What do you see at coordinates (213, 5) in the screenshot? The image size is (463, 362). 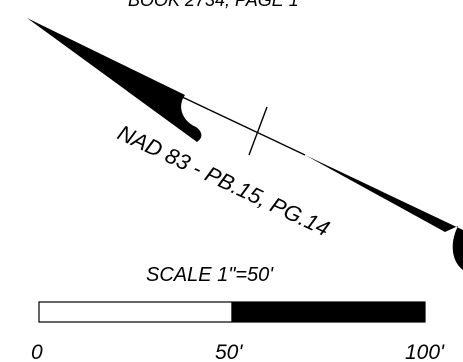 I see `top-cut-text: BOOK 2734, PAGE 1` at bounding box center [213, 5].